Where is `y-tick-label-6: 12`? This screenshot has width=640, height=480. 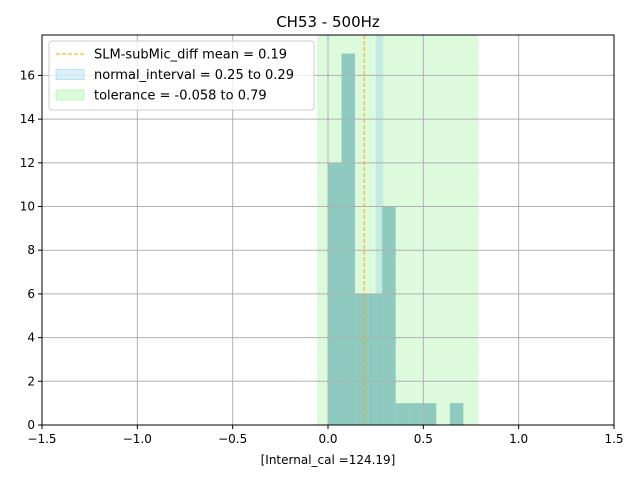
y-tick-label-6: 12 is located at coordinates (27, 163).